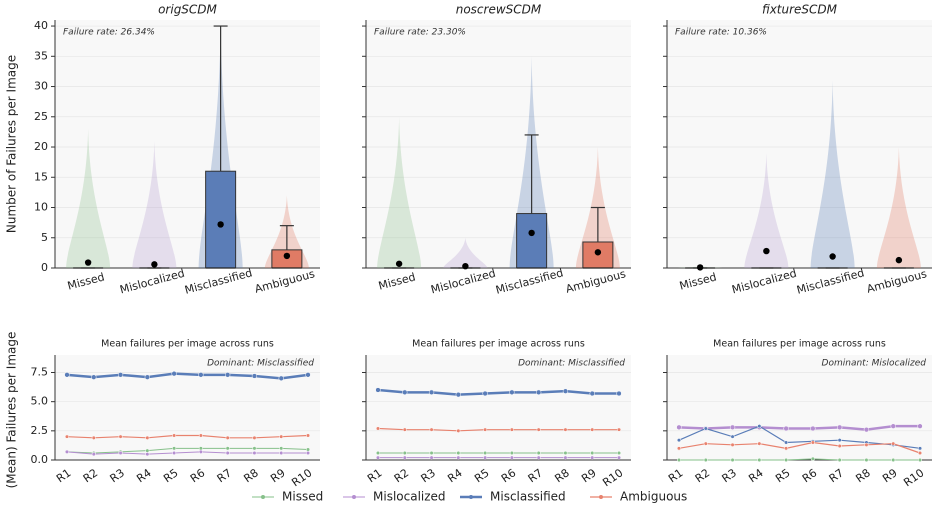 This screenshot has height=511, width=938. Describe the element at coordinates (40, 401) in the screenshot. I see `y-tick-label: 5.0` at that location.